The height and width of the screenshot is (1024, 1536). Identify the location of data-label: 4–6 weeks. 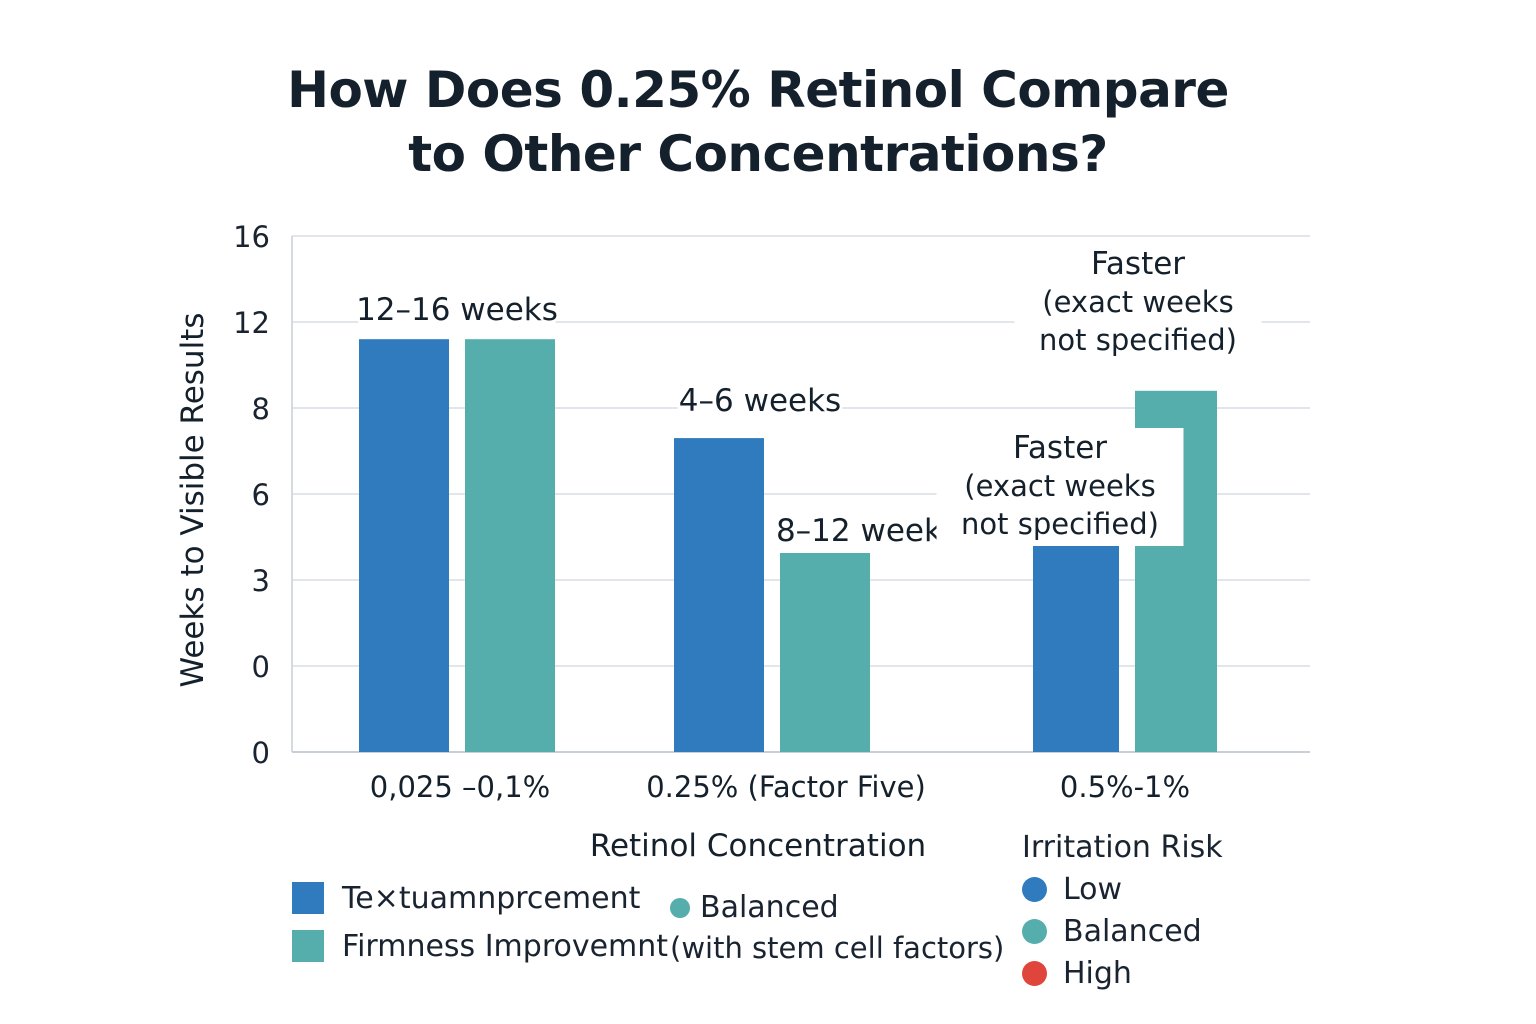
(760, 401).